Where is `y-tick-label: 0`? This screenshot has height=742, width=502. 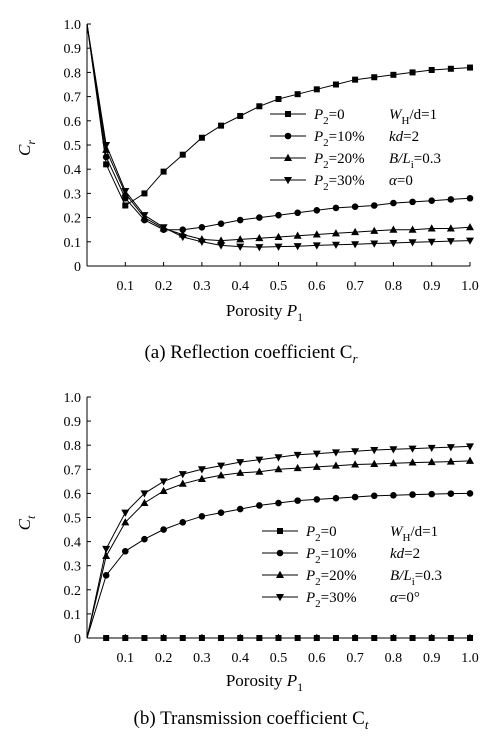
y-tick-label: 0 is located at coordinates (77, 267).